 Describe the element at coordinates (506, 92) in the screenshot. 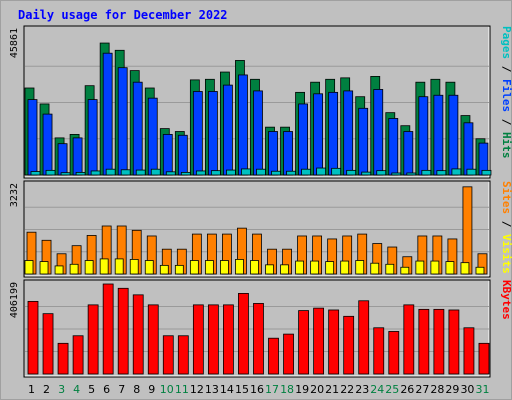

I see `panel-legend: Pages / Files / Hits` at that location.